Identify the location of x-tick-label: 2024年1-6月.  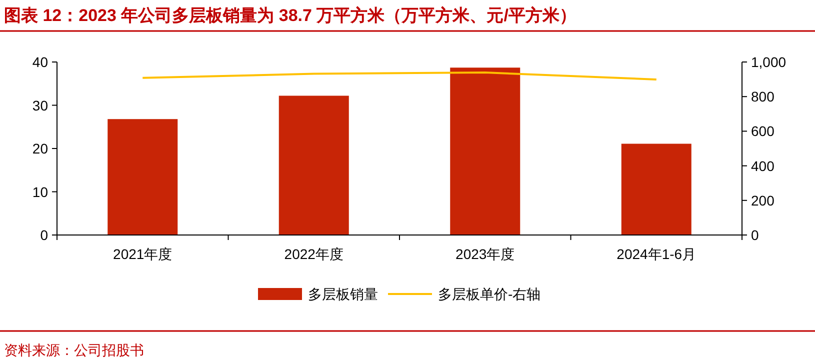
(656, 254).